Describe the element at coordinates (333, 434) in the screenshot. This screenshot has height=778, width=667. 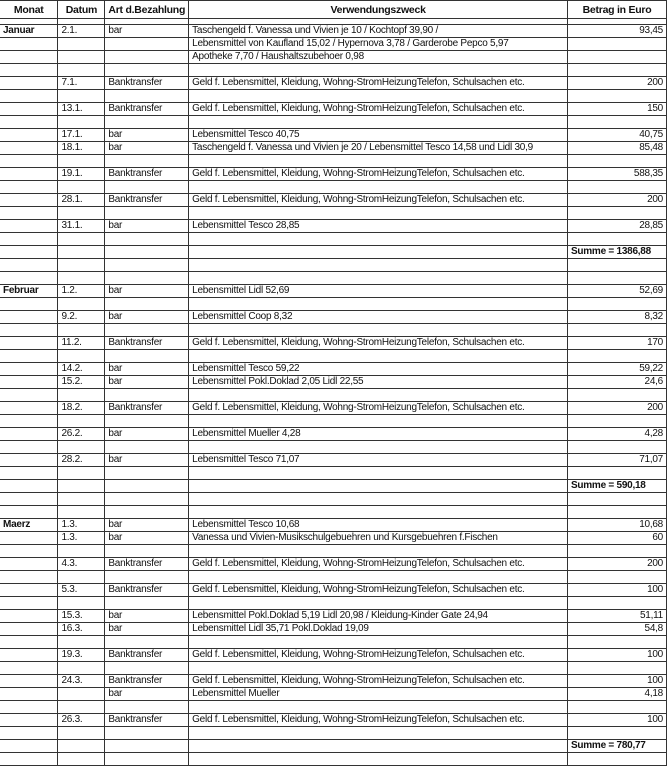
I see `table-row: 26.2. bar Lebensmittel Mueller 4,28 4,28` at that location.